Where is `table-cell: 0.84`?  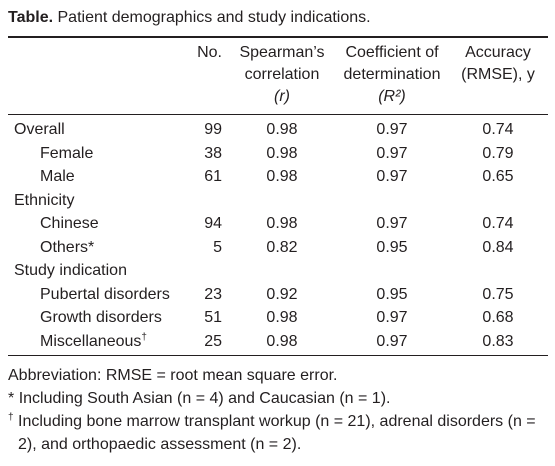
table-cell: 0.84 is located at coordinates (498, 247).